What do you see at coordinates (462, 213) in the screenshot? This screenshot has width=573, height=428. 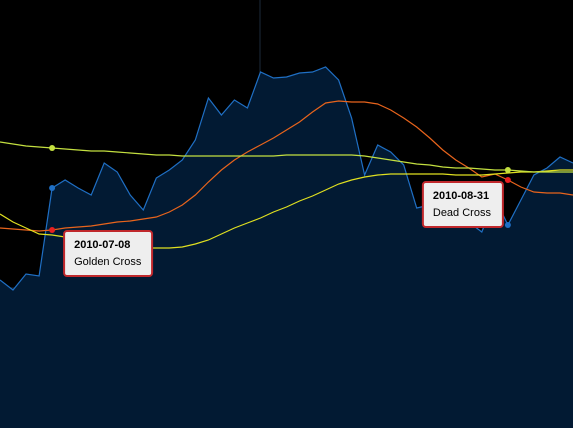 I see `annotation-text: Dead Cross` at bounding box center [462, 213].